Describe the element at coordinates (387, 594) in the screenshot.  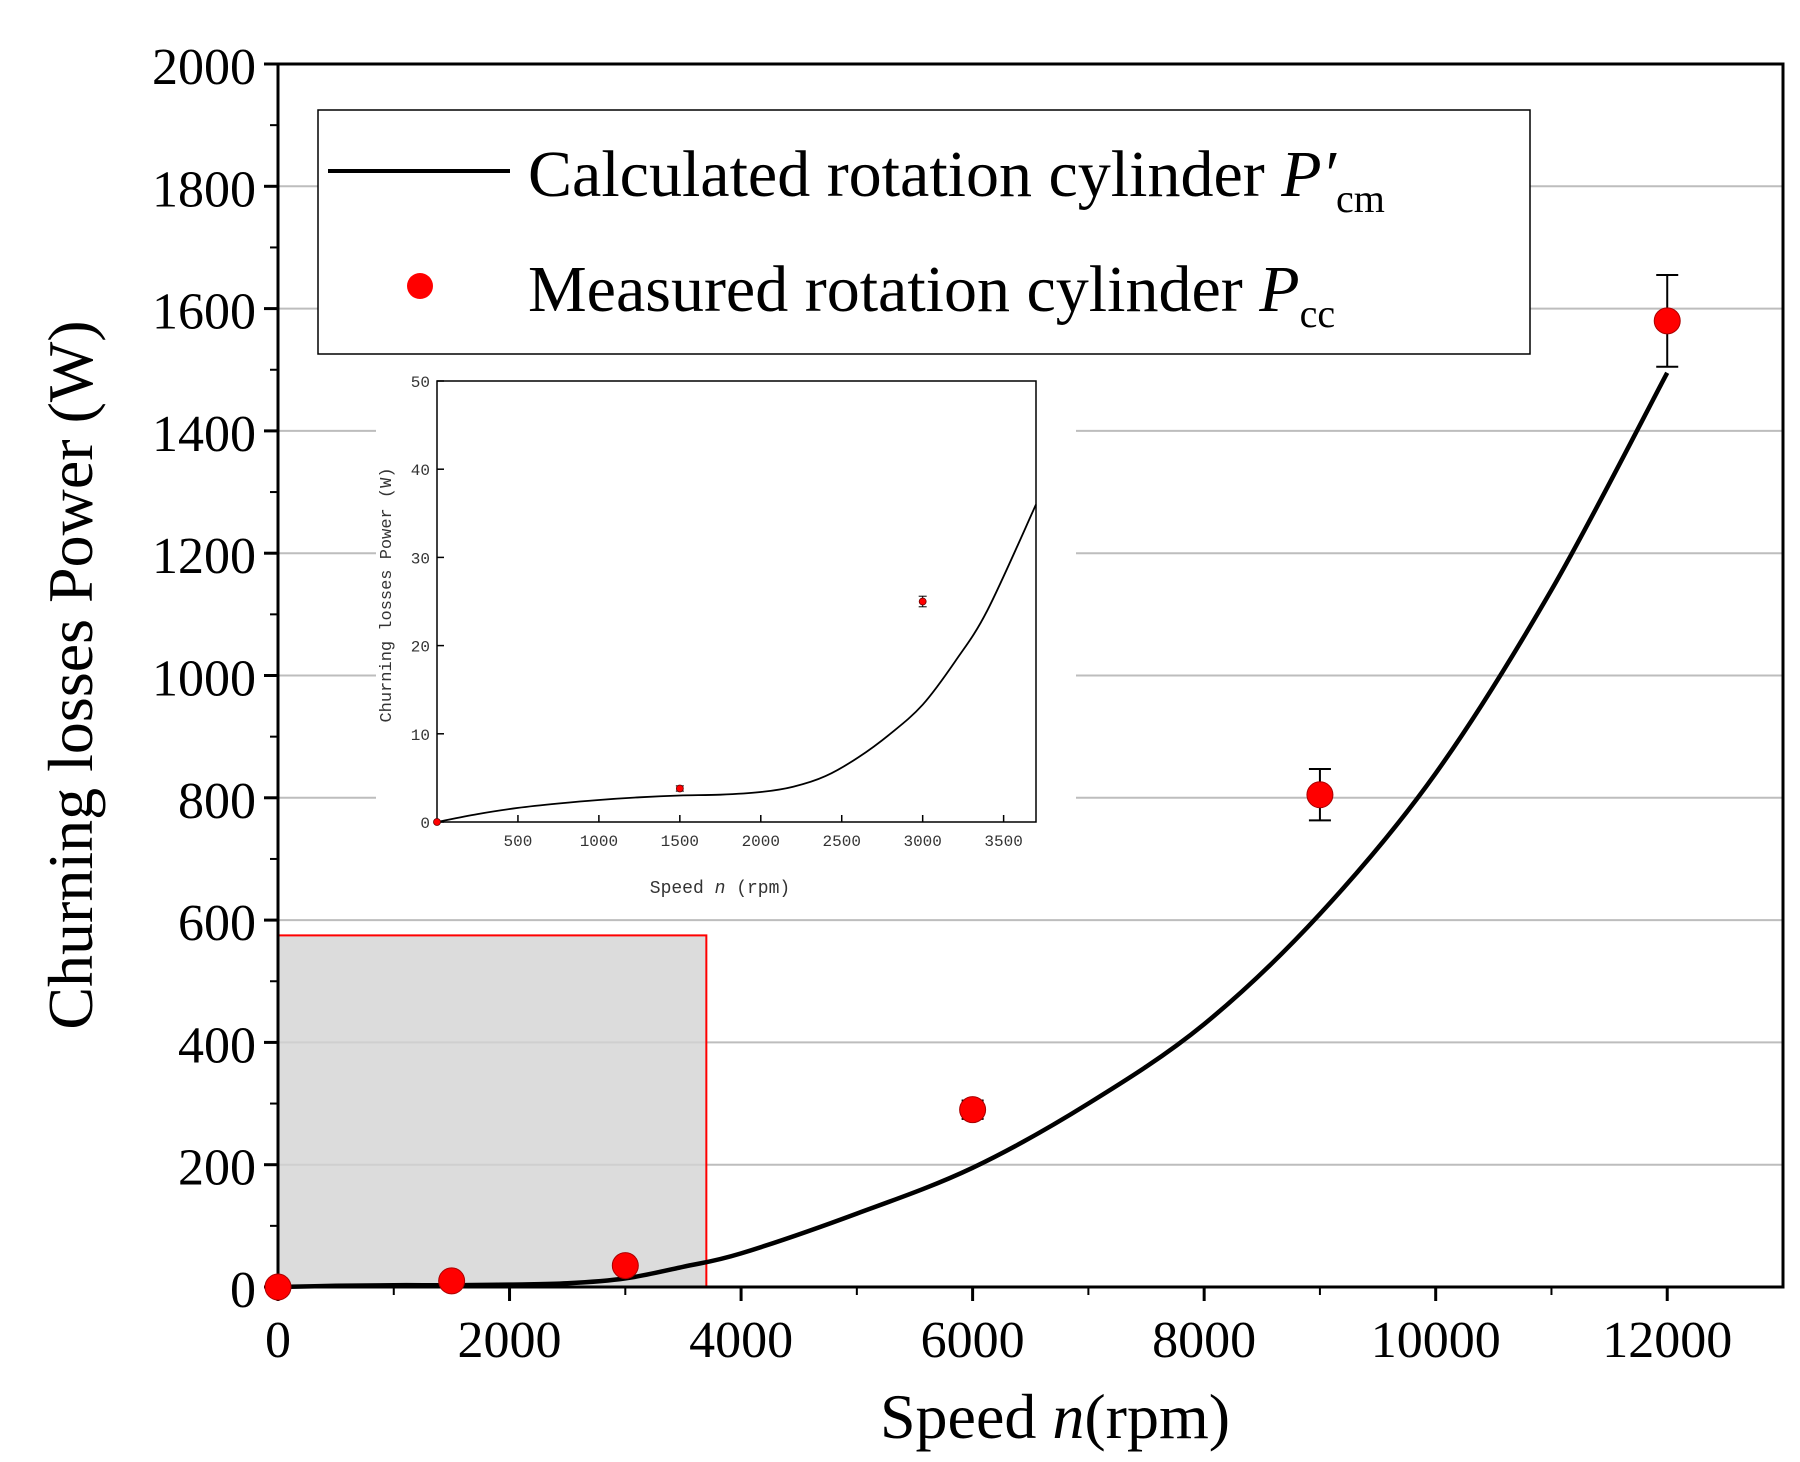
I see `inset-y-axis-label: Churning losses Power (W)` at that location.